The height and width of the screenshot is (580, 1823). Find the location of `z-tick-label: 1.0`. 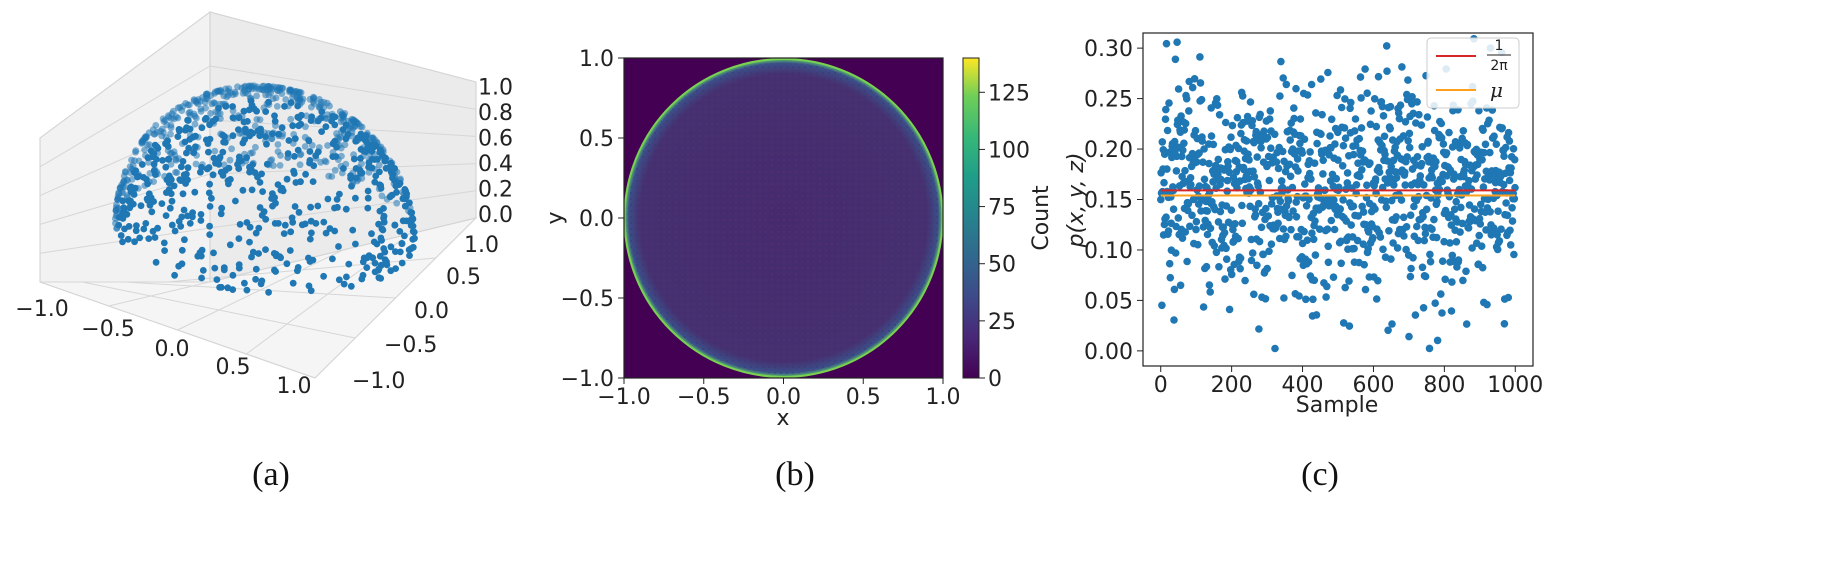

z-tick-label: 1.0 is located at coordinates (495, 88).